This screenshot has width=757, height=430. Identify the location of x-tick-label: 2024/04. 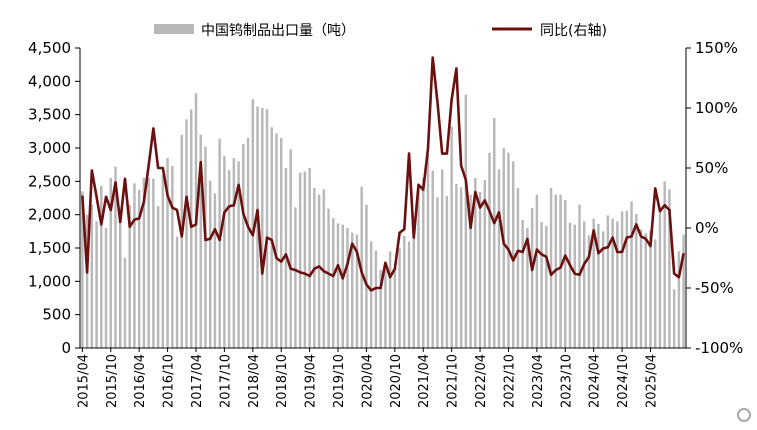
(595, 381).